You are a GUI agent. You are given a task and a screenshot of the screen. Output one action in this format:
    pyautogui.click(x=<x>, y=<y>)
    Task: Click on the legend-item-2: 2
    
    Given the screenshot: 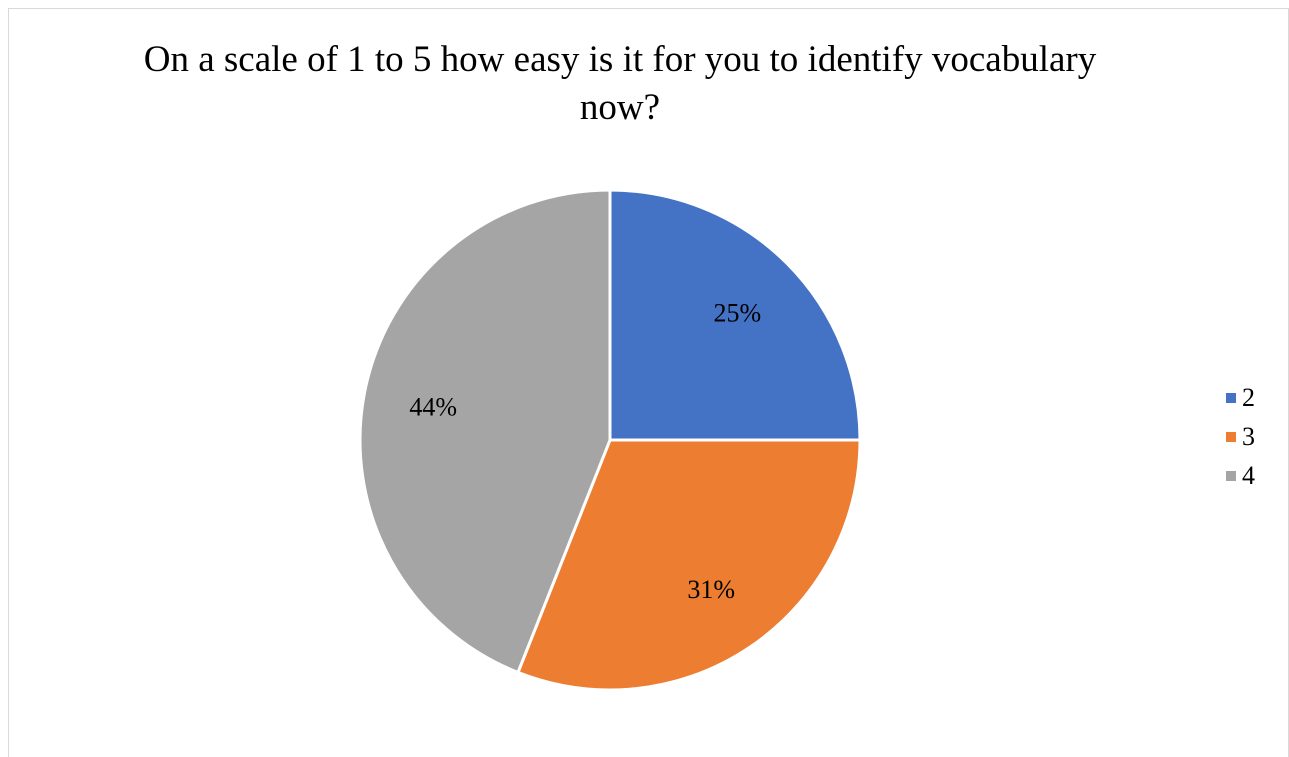 What is the action you would take?
    pyautogui.click(x=1240, y=397)
    